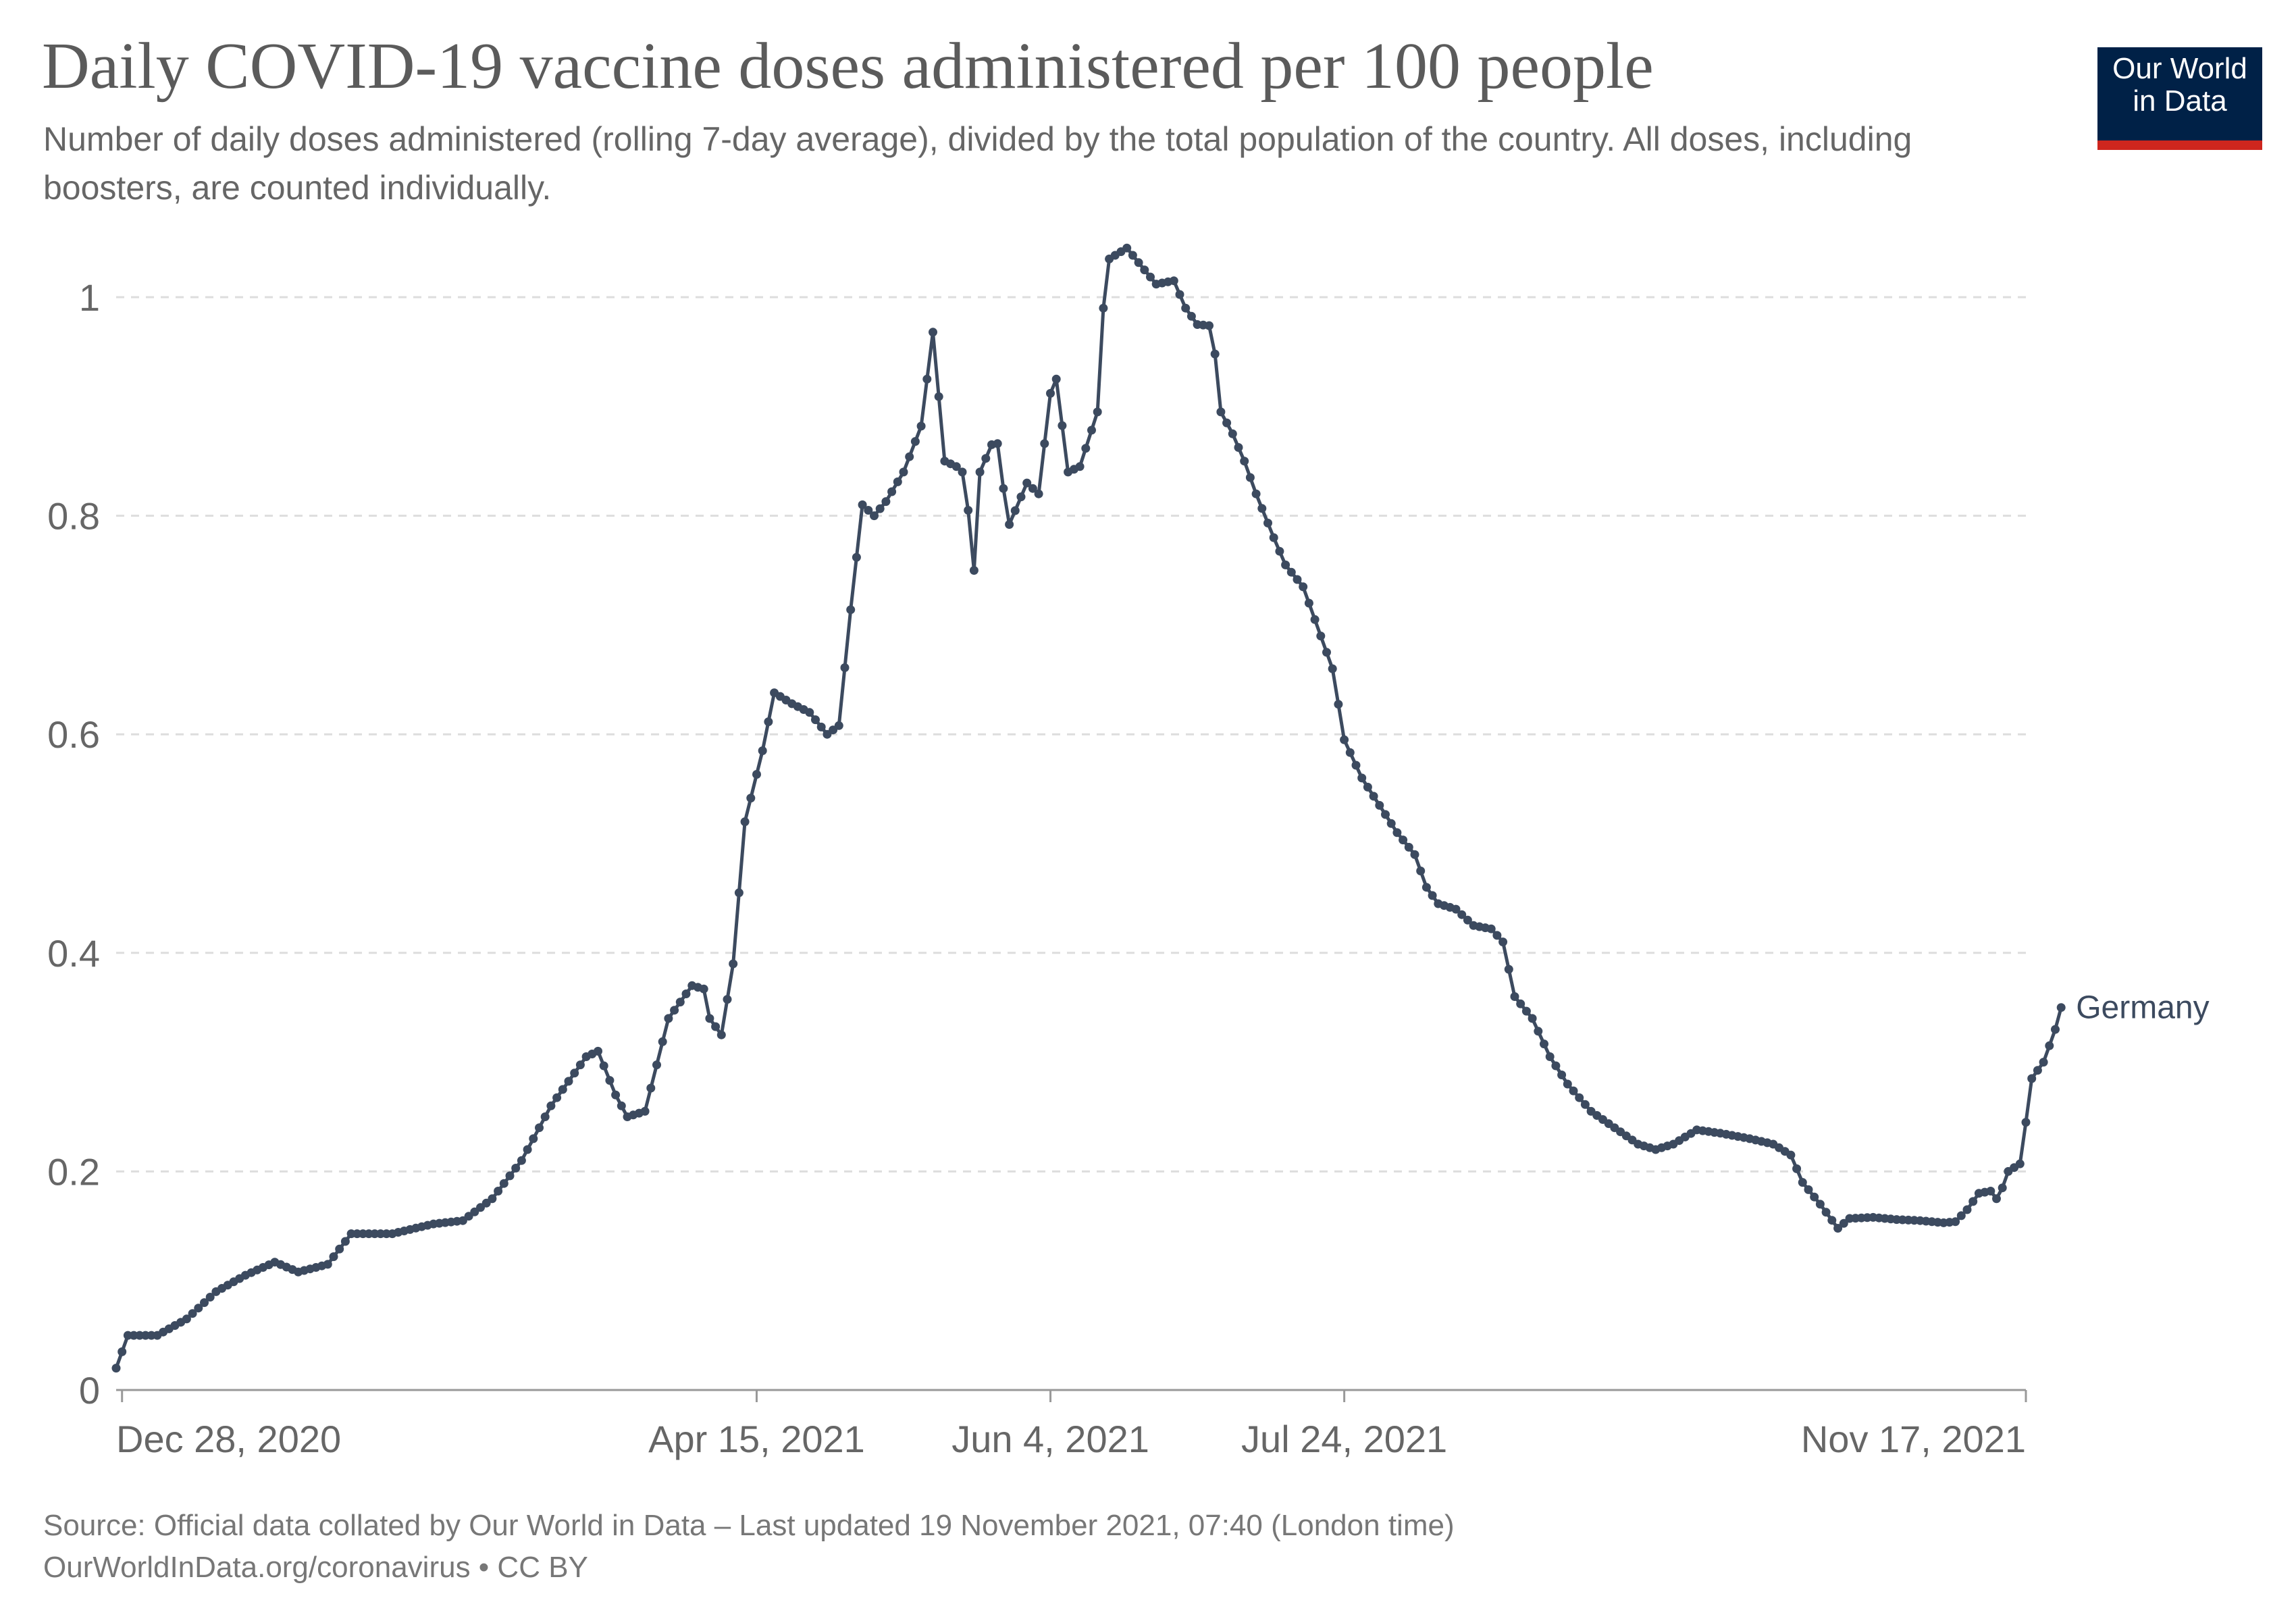 Image resolution: width=2296 pixels, height=1621 pixels. Describe the element at coordinates (229, 1439) in the screenshot. I see `x-tick-label: Dec 28, 2020` at that location.